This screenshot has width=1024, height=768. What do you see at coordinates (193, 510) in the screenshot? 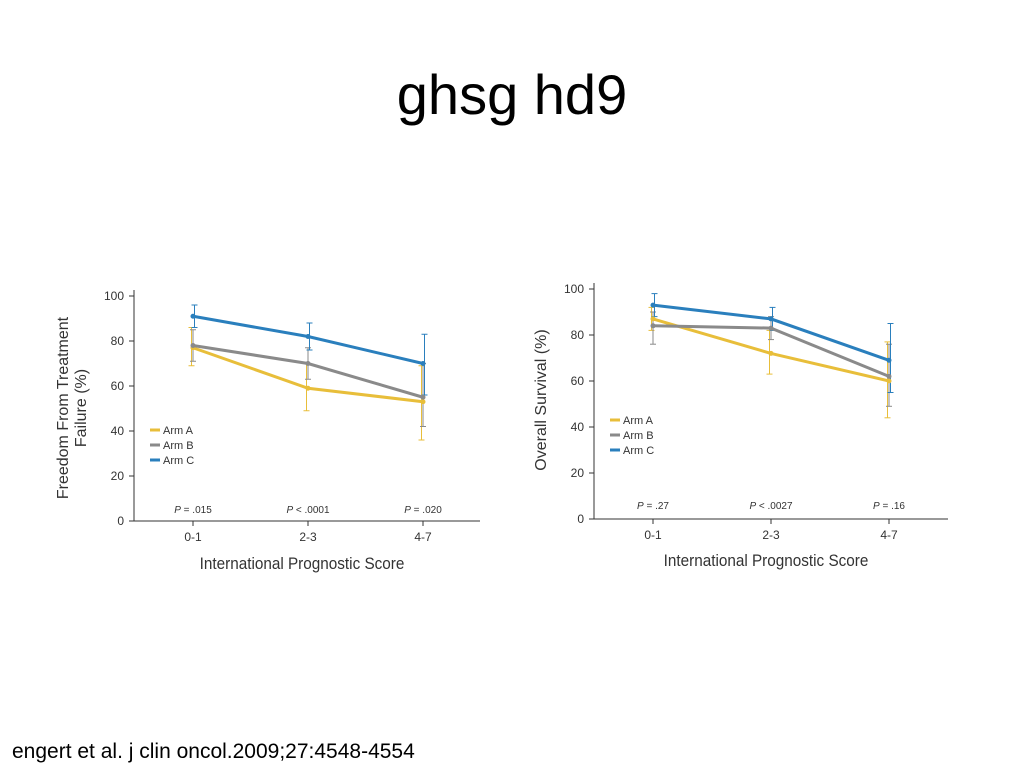
I see `p-value-label: P = .015` at bounding box center [193, 510].